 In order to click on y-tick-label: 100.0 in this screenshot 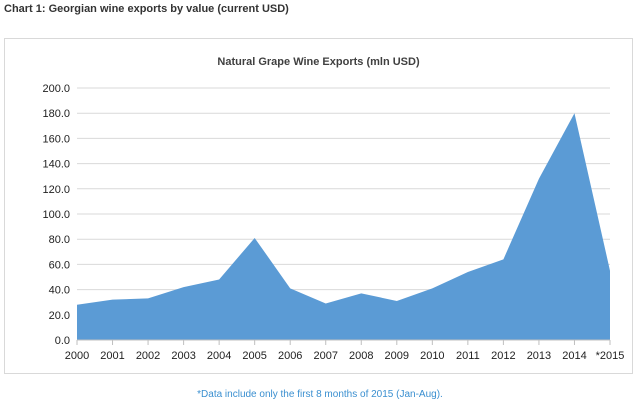, I will do `click(56, 215)`.